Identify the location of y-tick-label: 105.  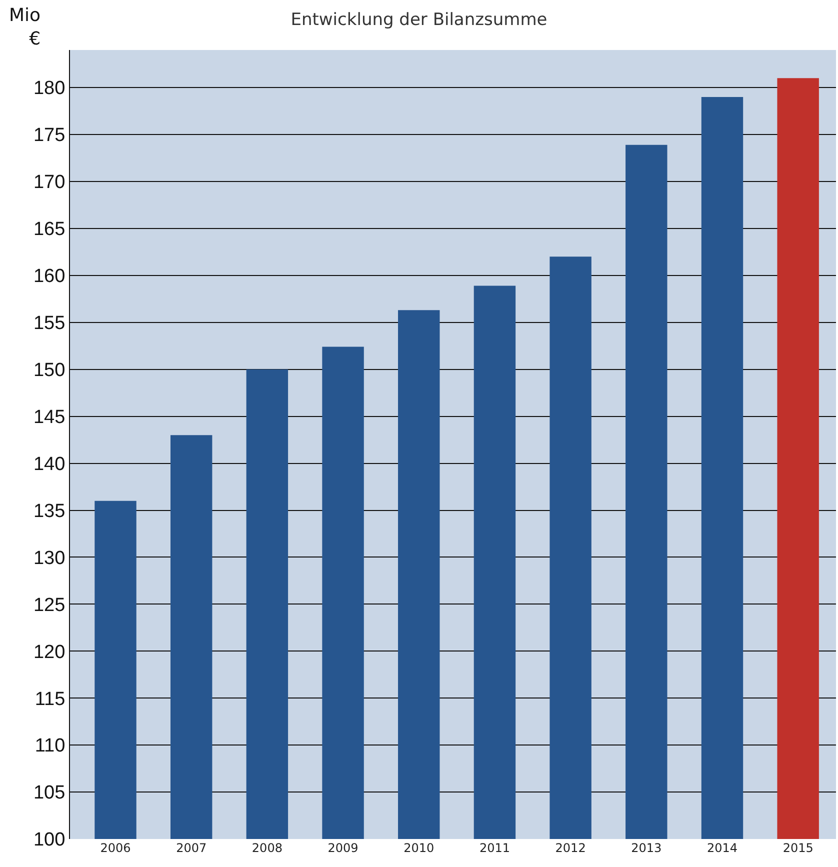
(49, 793).